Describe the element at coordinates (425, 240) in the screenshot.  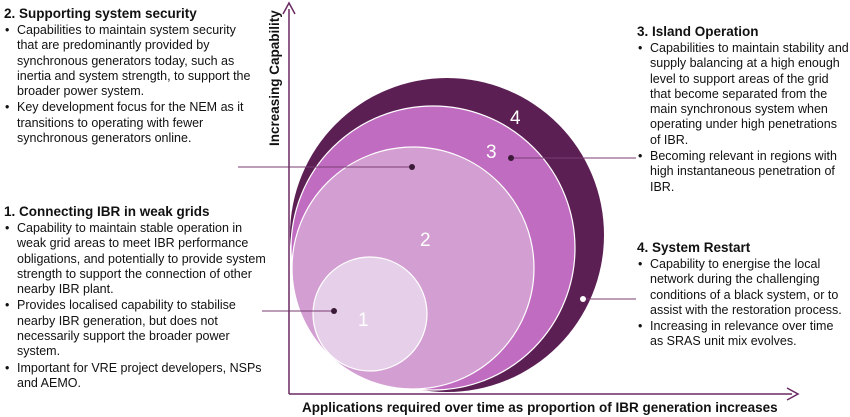
I see `circle-number-2: 2` at that location.